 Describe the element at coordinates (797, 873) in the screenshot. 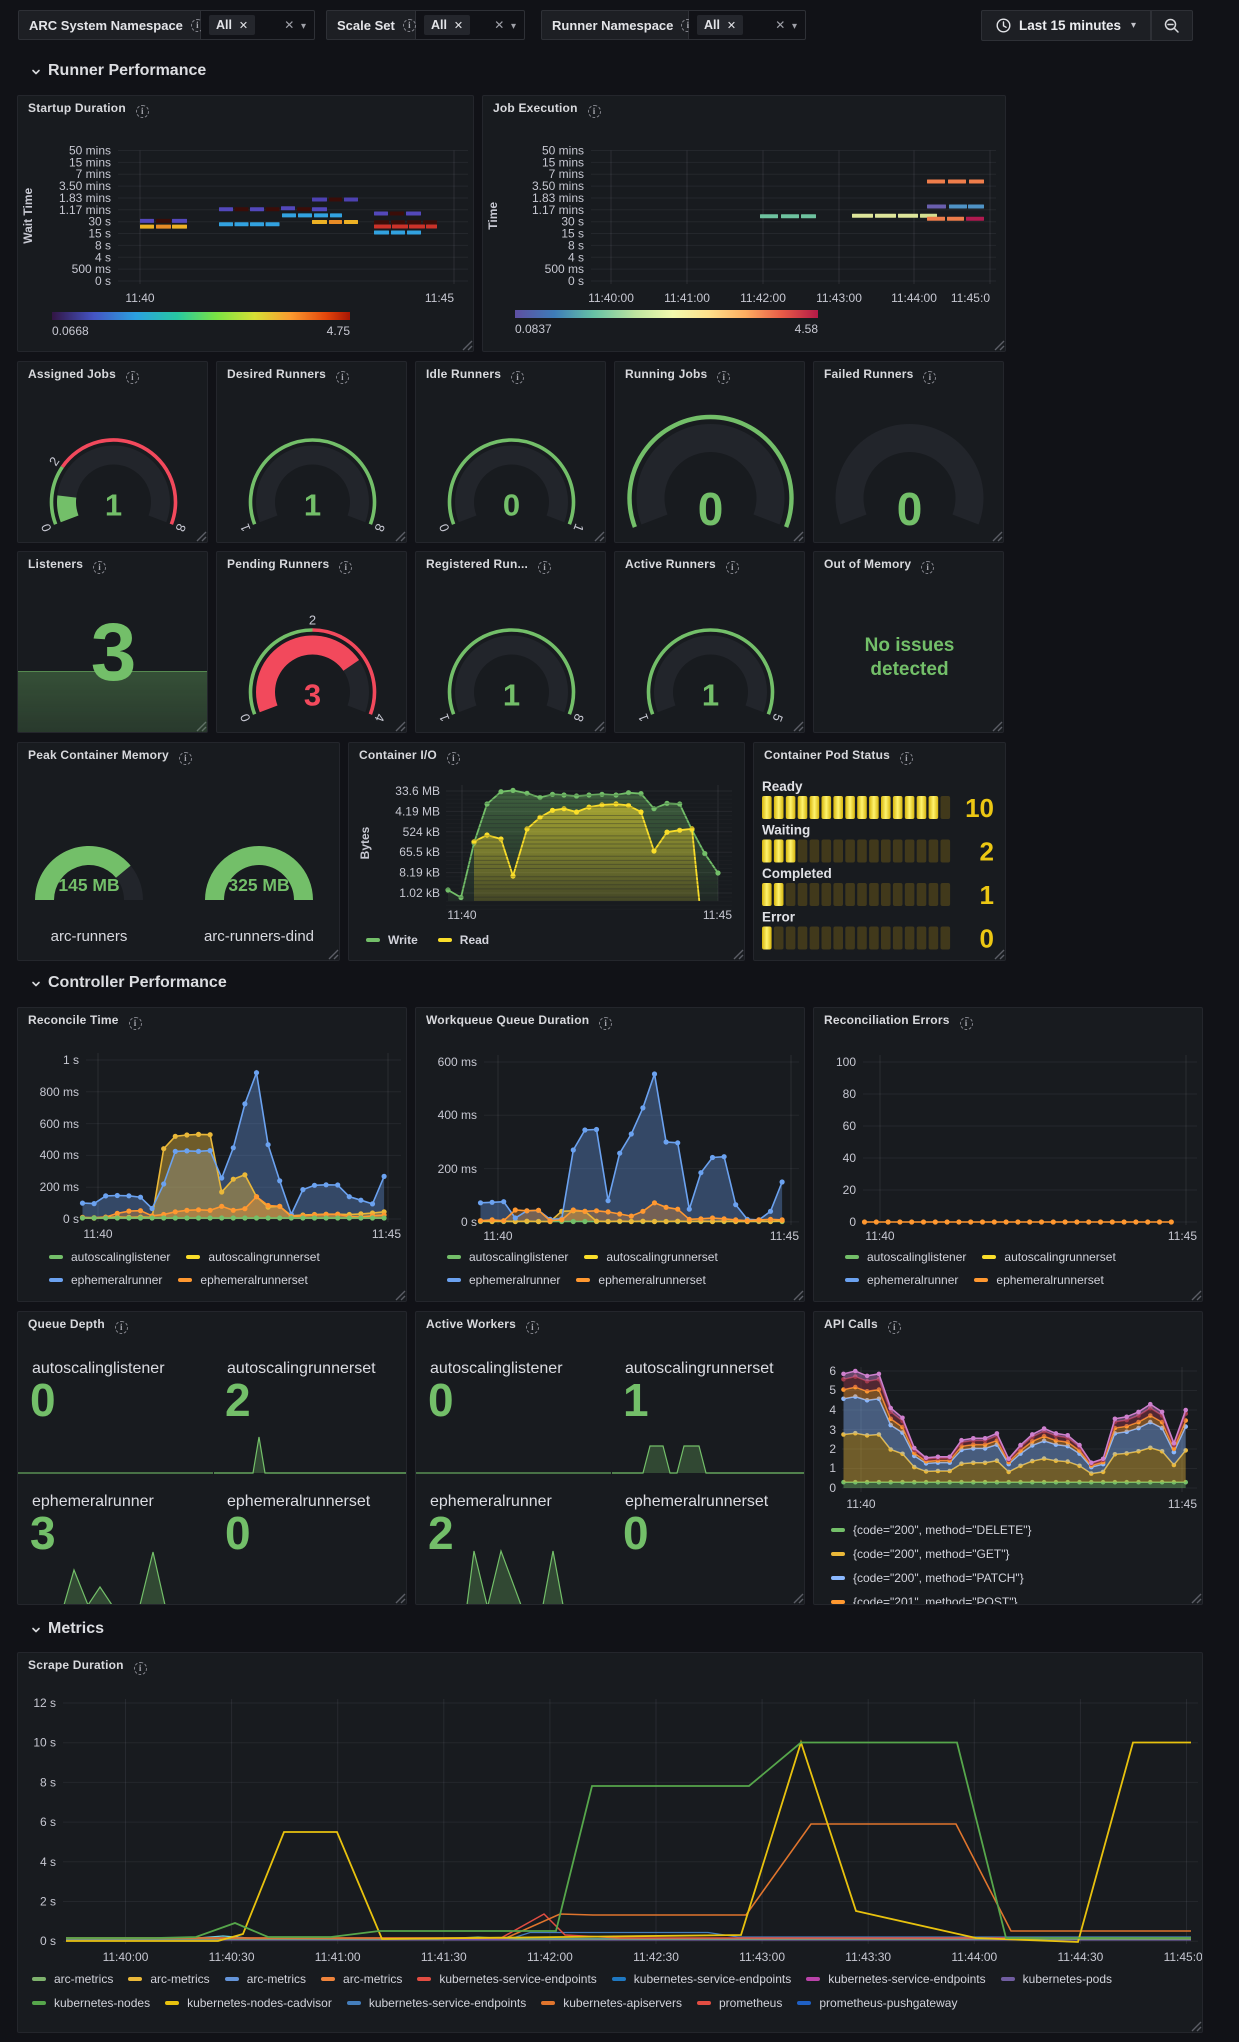

I see `svg-text: Completed` at that location.